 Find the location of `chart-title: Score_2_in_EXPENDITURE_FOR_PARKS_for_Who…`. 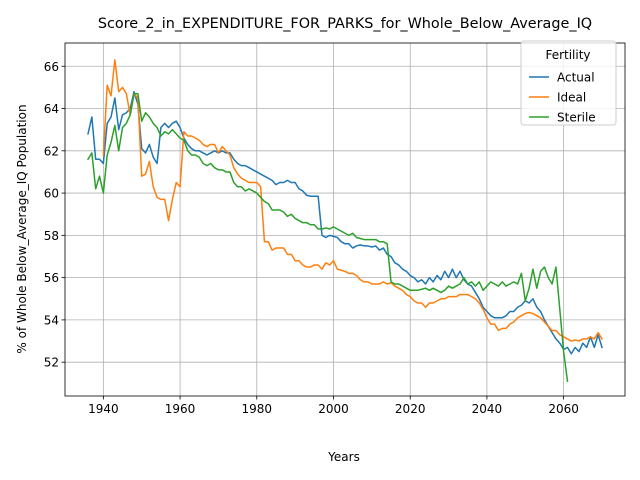

chart-title: Score_2_in_EXPENDITURE_FOR_PARKS_for_Who… is located at coordinates (345, 24).